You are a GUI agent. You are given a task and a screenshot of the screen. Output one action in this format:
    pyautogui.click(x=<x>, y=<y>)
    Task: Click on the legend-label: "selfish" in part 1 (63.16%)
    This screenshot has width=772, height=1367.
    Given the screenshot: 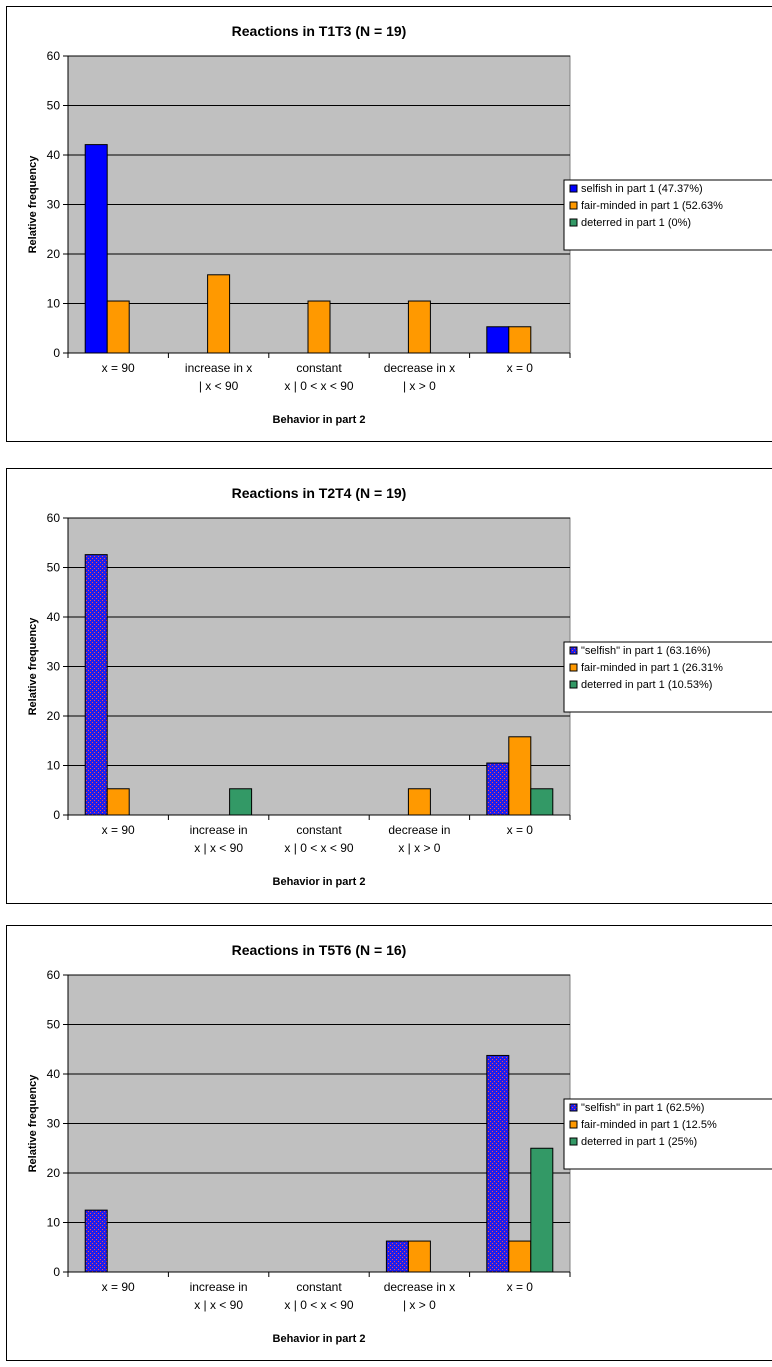 What is the action you would take?
    pyautogui.click(x=645, y=651)
    